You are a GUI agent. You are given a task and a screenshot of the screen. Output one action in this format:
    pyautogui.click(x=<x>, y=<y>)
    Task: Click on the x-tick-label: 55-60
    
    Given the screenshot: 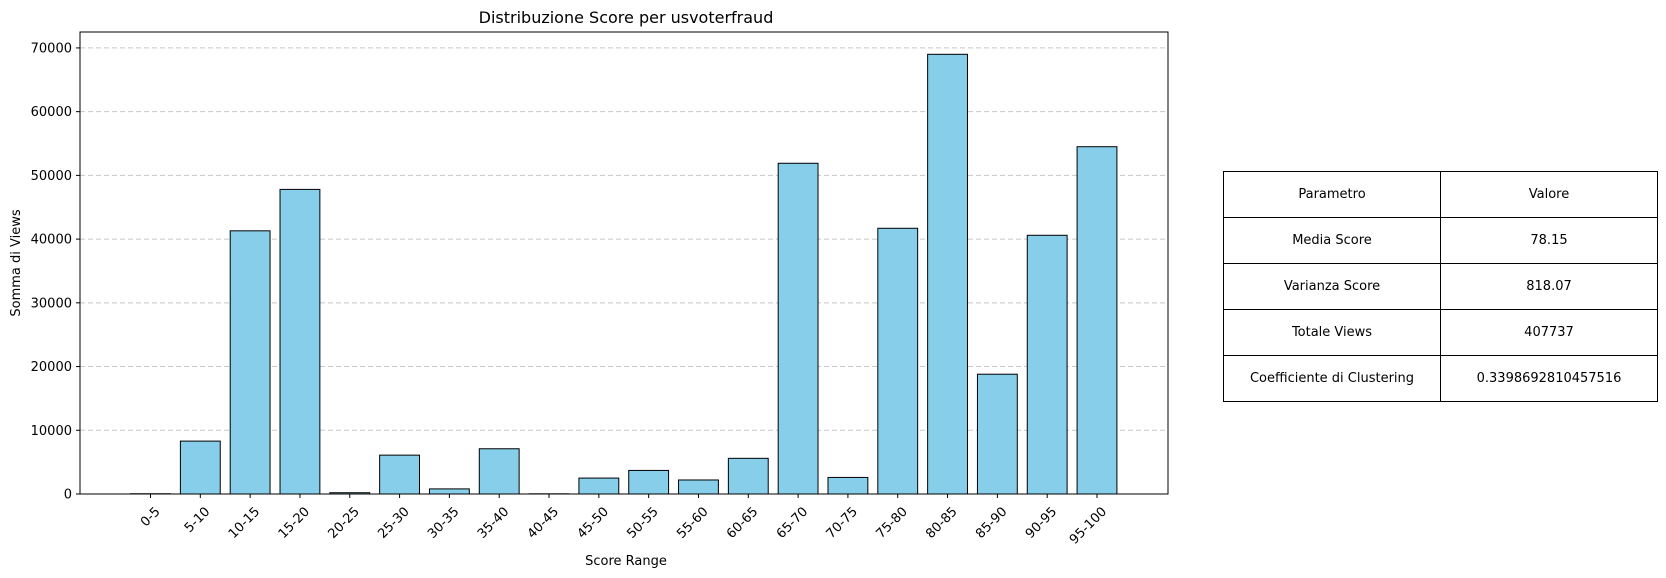 What is the action you would take?
    pyautogui.click(x=692, y=522)
    